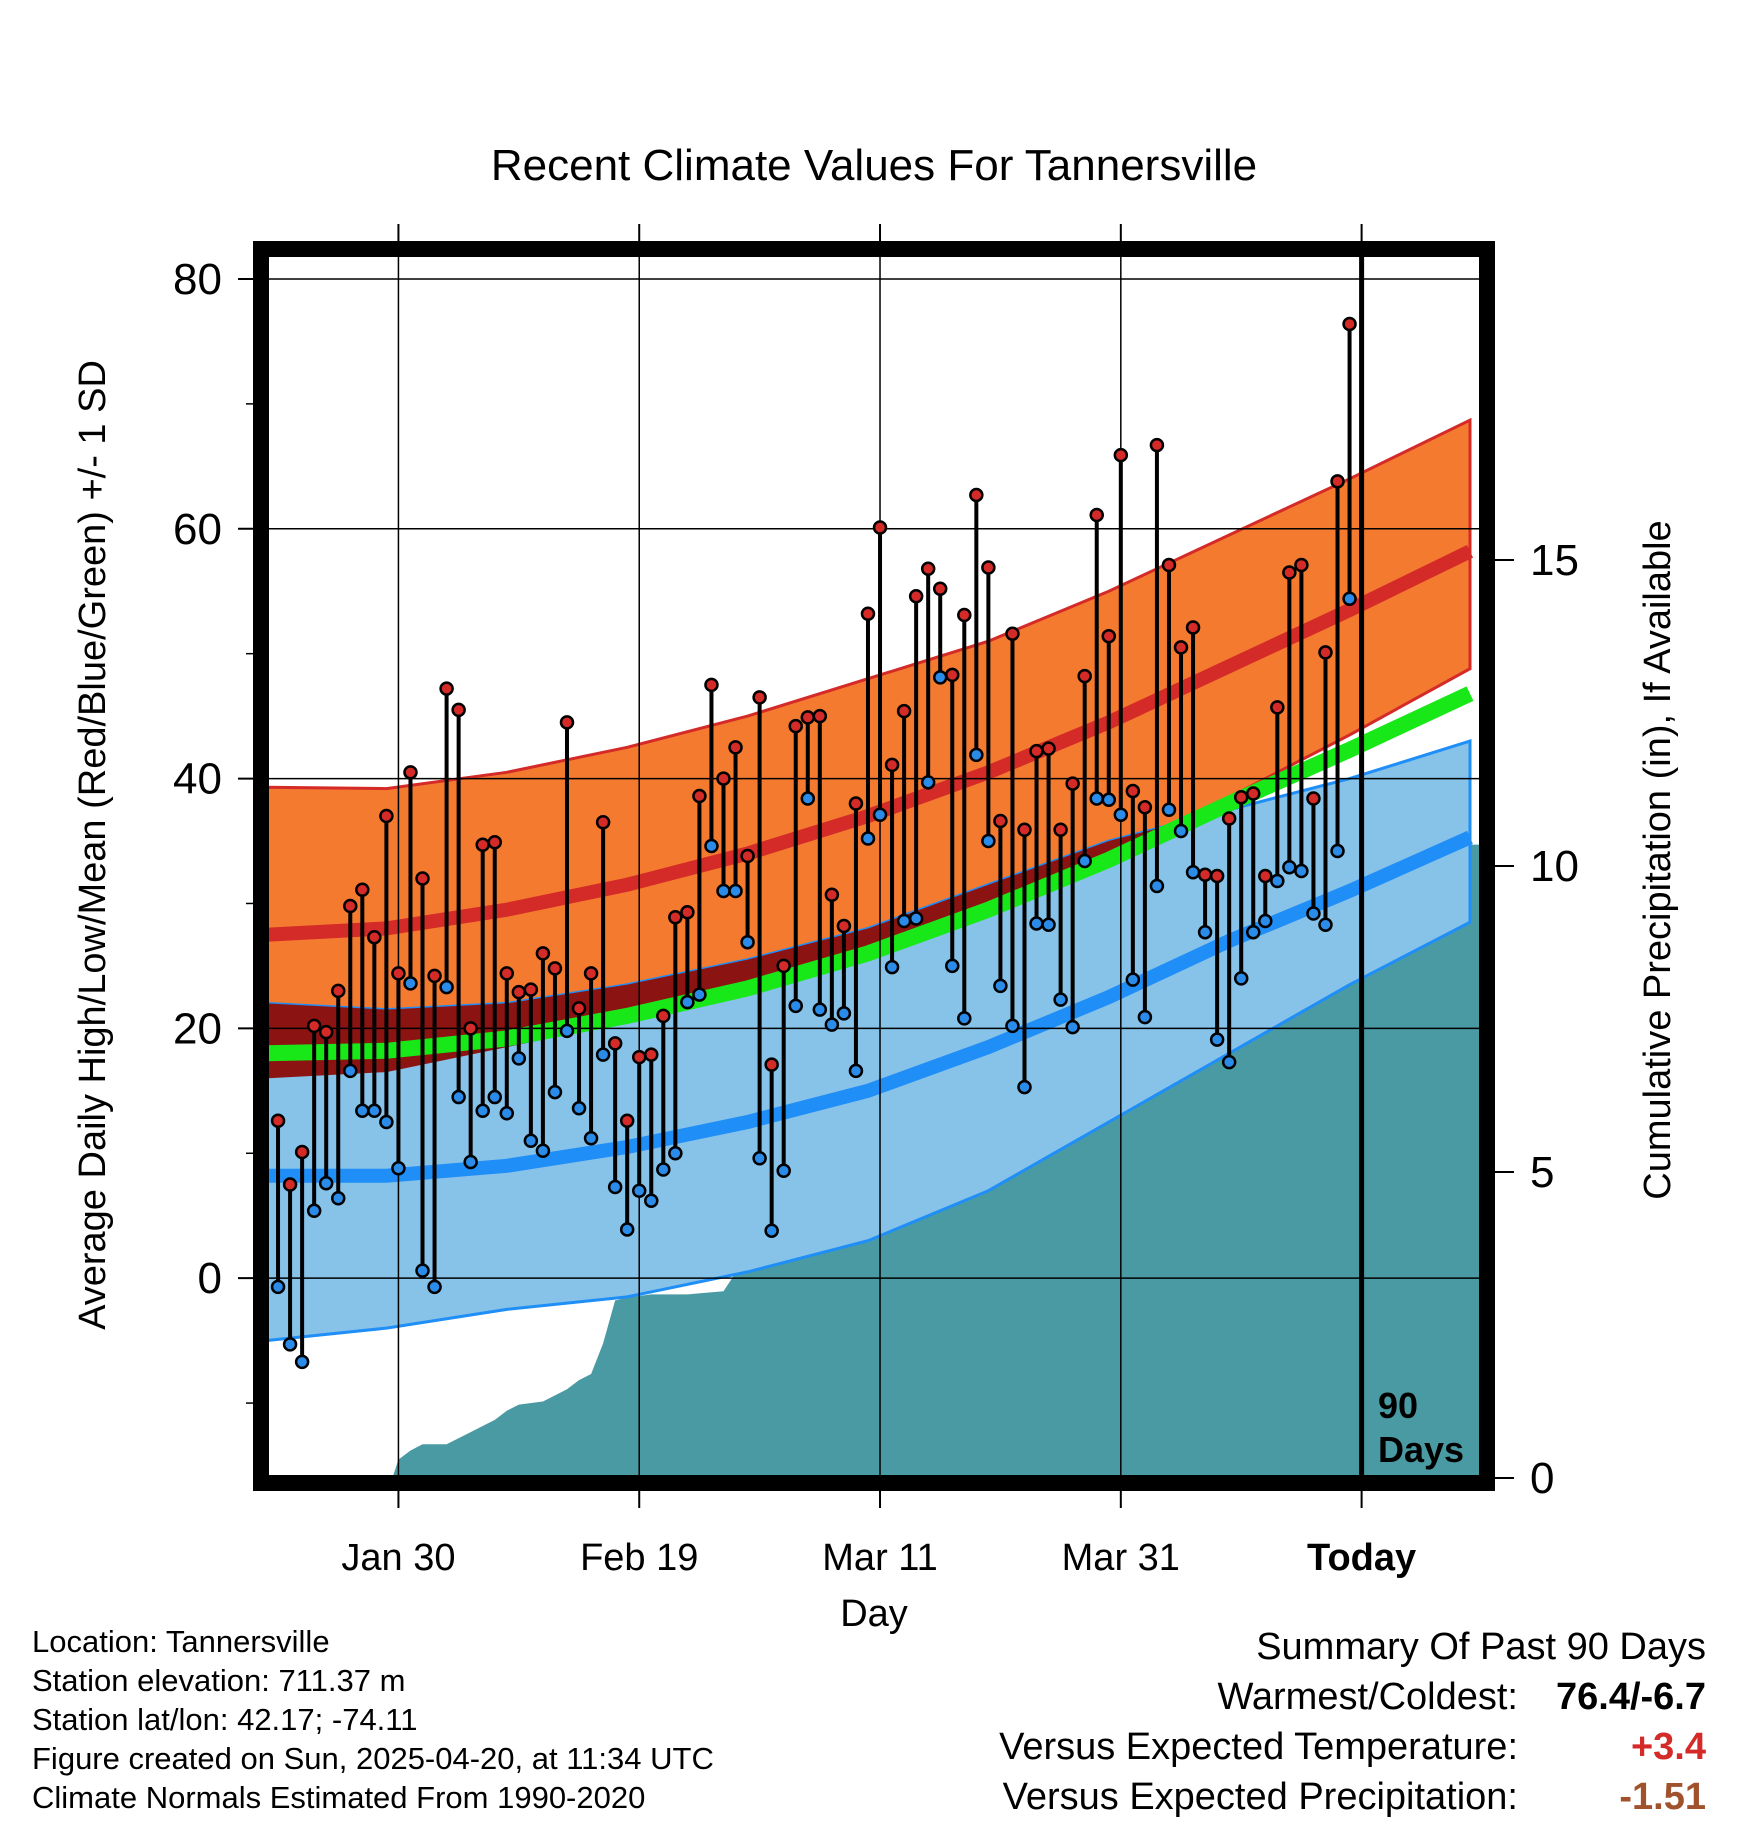 This screenshot has width=1748, height=1828. I want to click on x-tick-label: Feb 19, so click(639, 1558).